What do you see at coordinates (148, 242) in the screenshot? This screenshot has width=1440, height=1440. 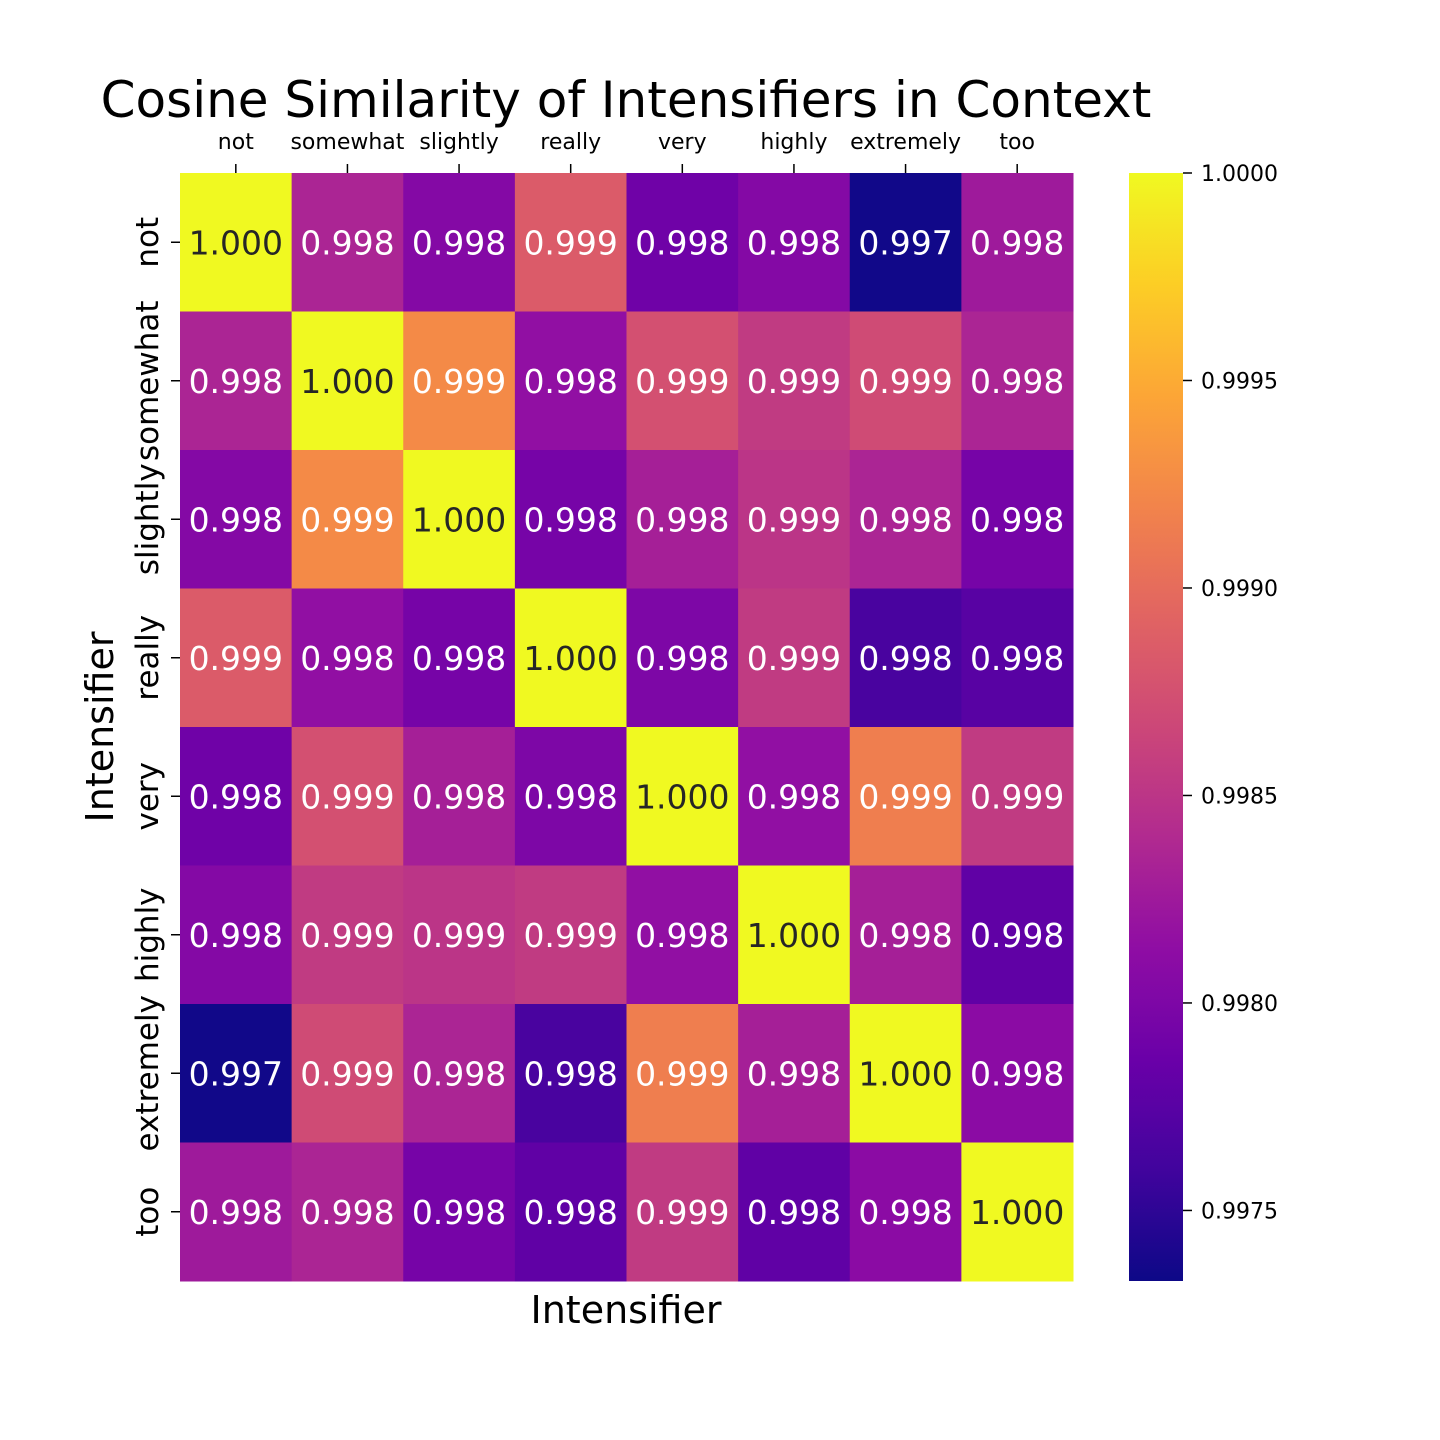 I see `y-tick-label: not` at bounding box center [148, 242].